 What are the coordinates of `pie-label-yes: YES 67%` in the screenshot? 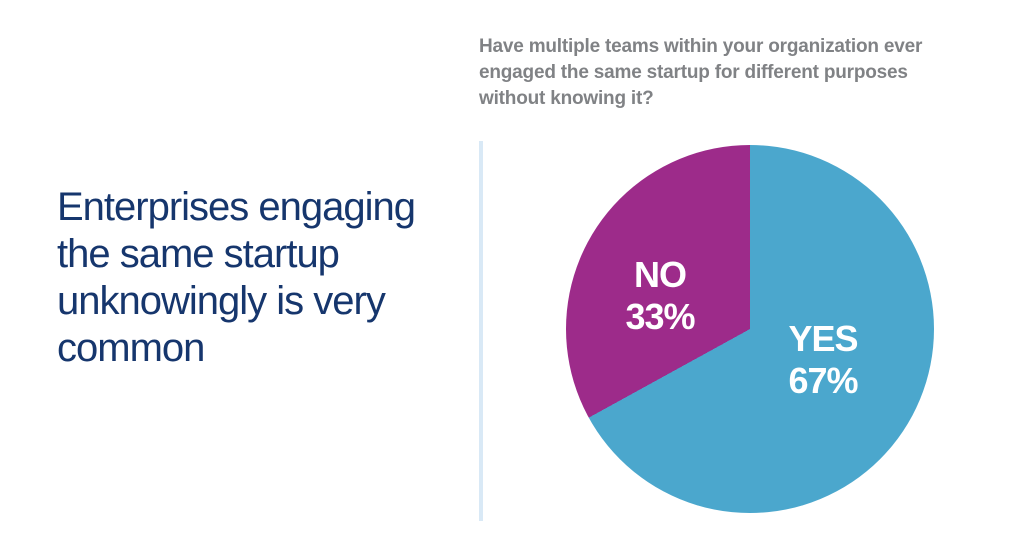 It's located at (823, 360).